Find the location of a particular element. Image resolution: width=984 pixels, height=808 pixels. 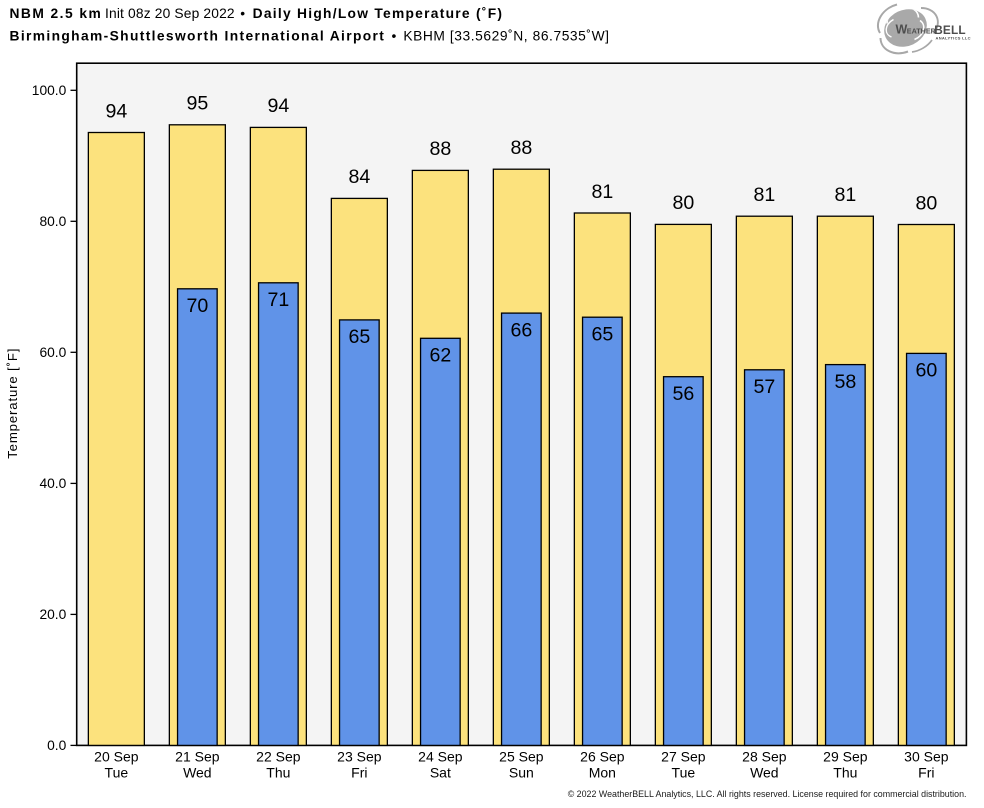

svg-text: 62 is located at coordinates (440, 356).